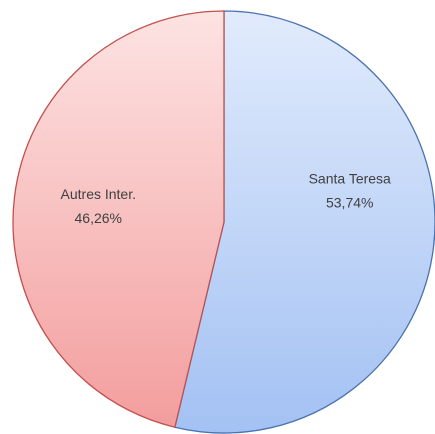 The image size is (435, 434). I want to click on slice-value-label: 46,26%, so click(98, 218).